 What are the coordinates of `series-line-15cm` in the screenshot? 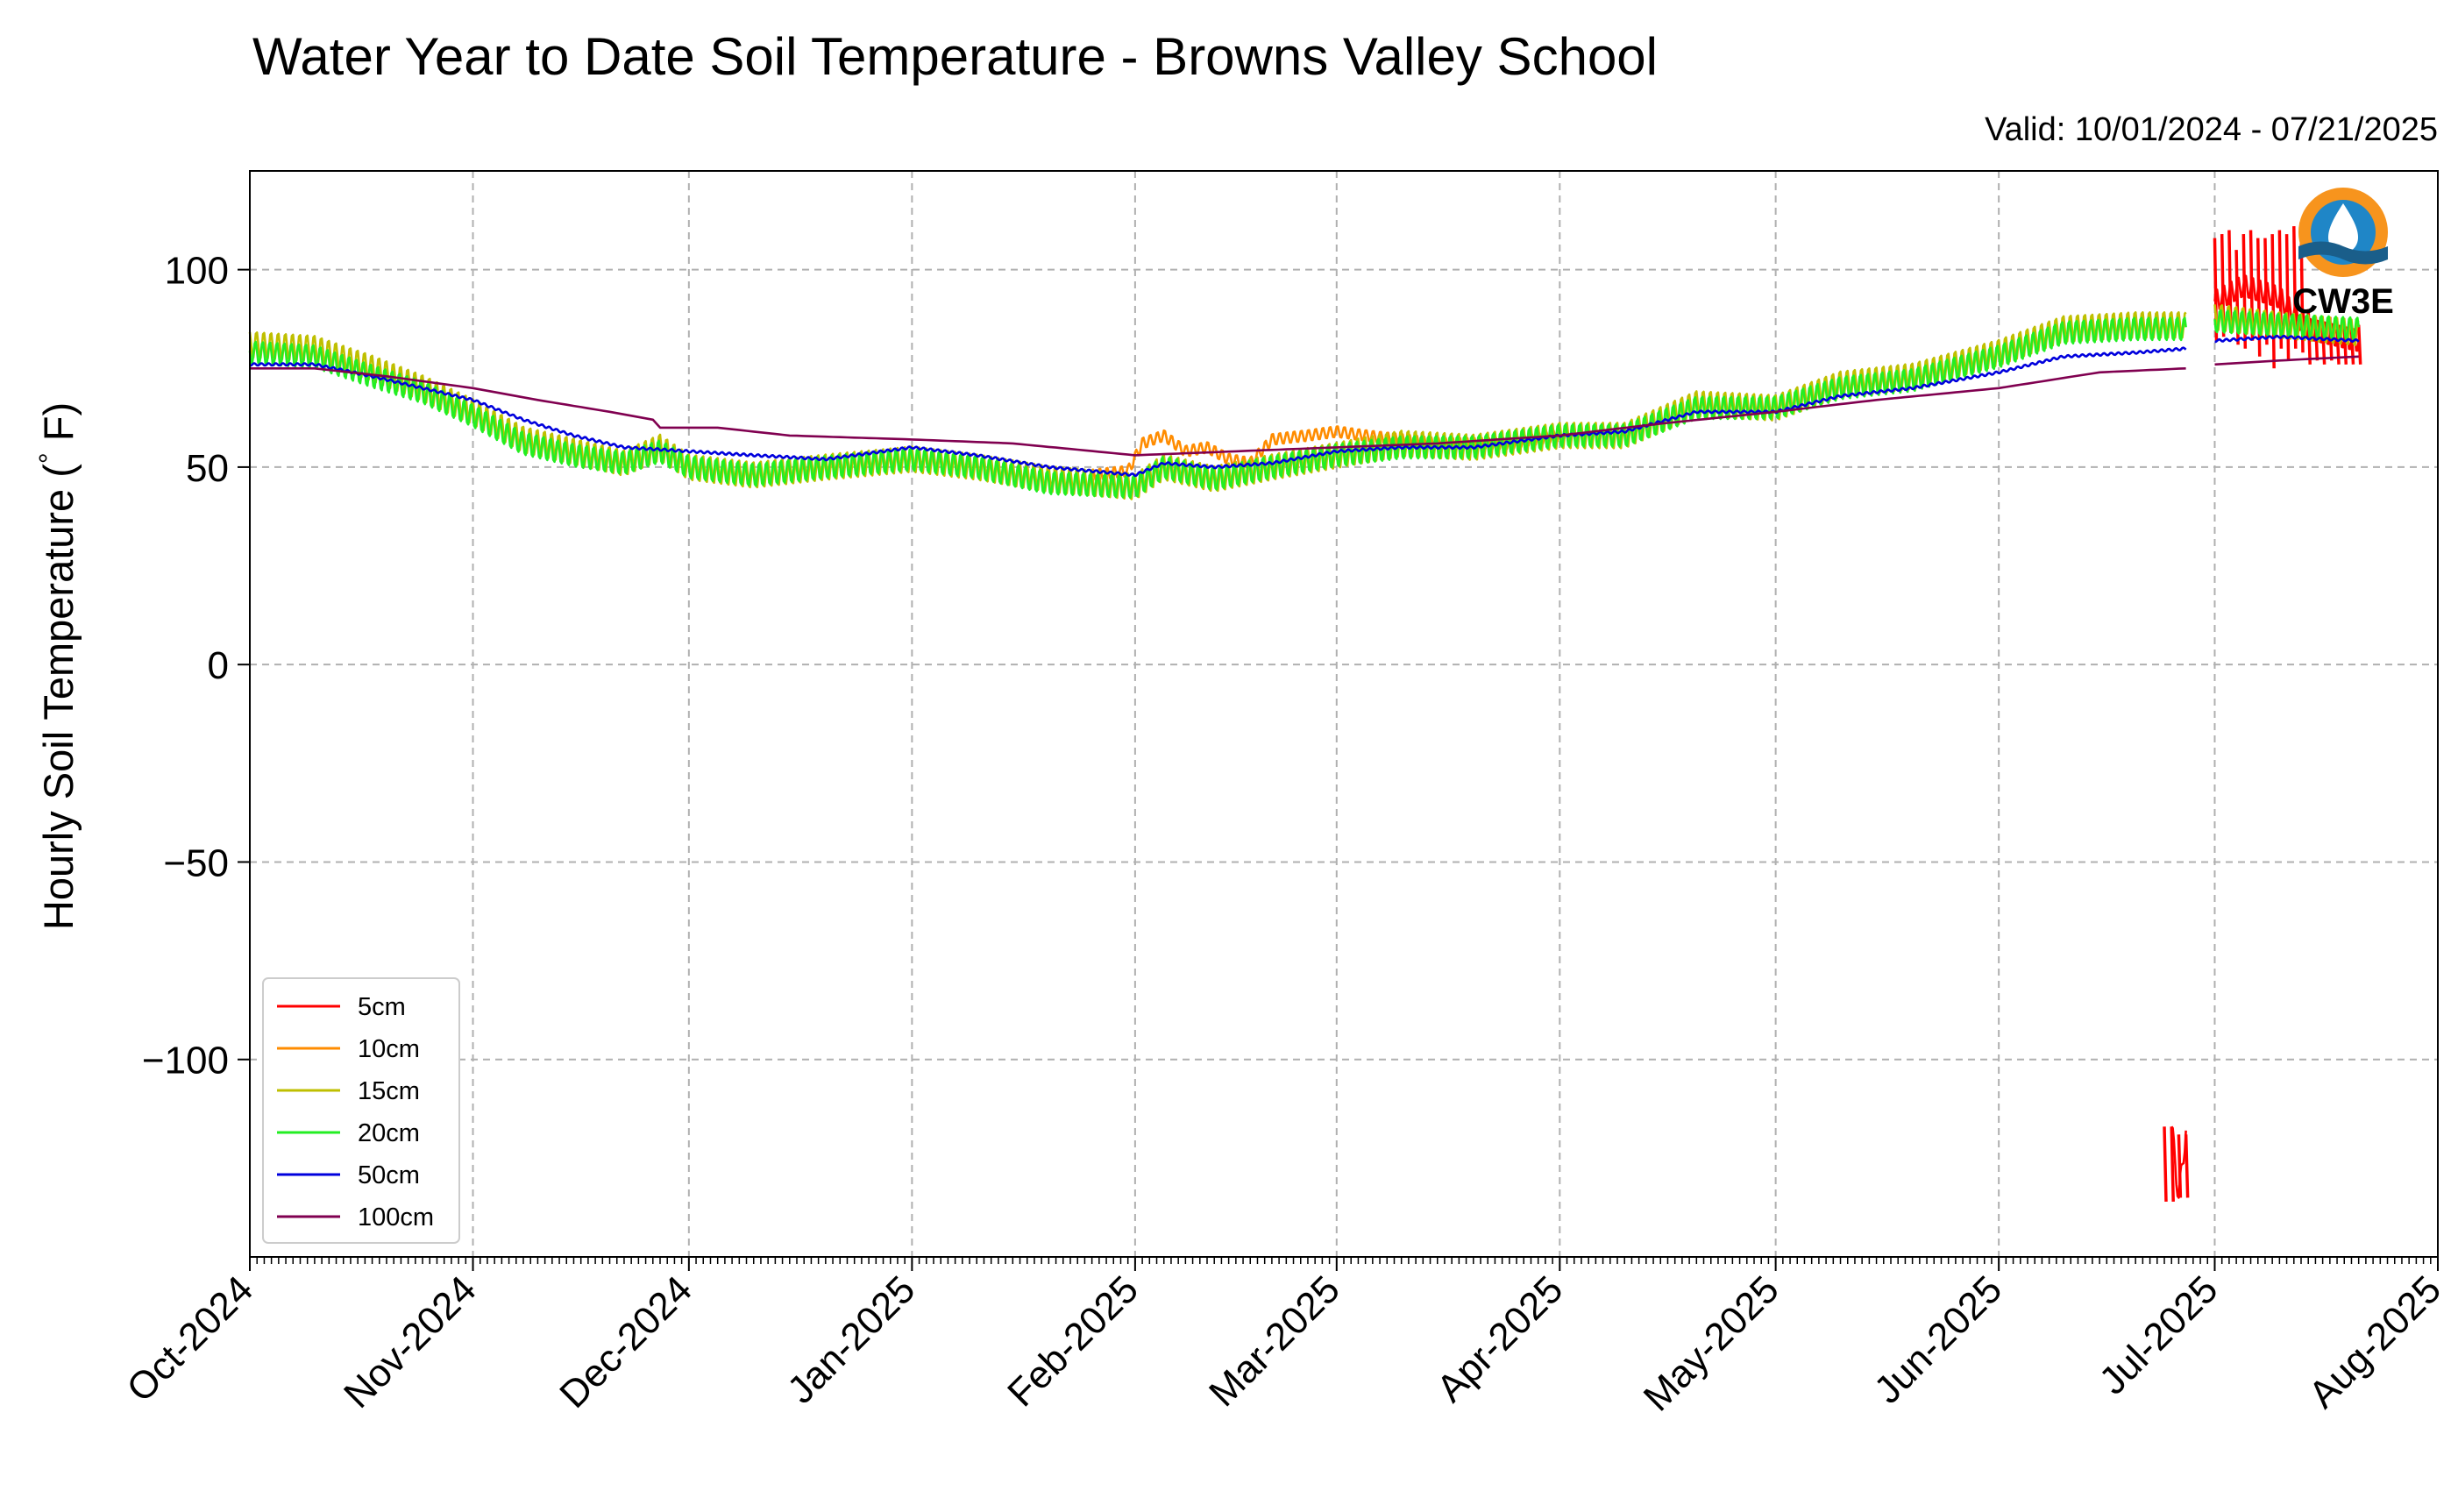 It's located at (1217, 405).